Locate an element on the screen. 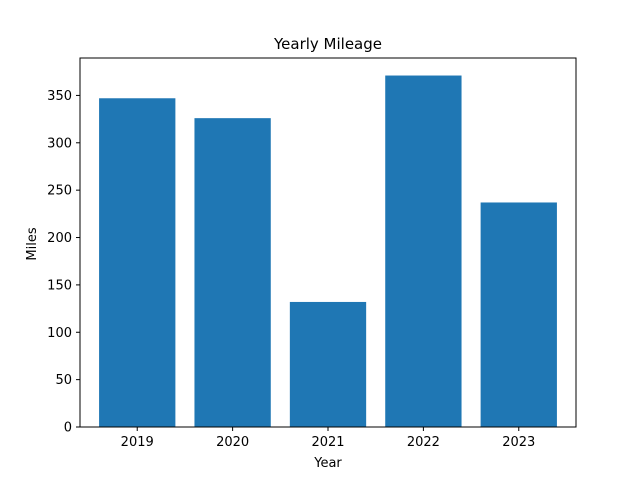  bar-2022 is located at coordinates (423, 251).